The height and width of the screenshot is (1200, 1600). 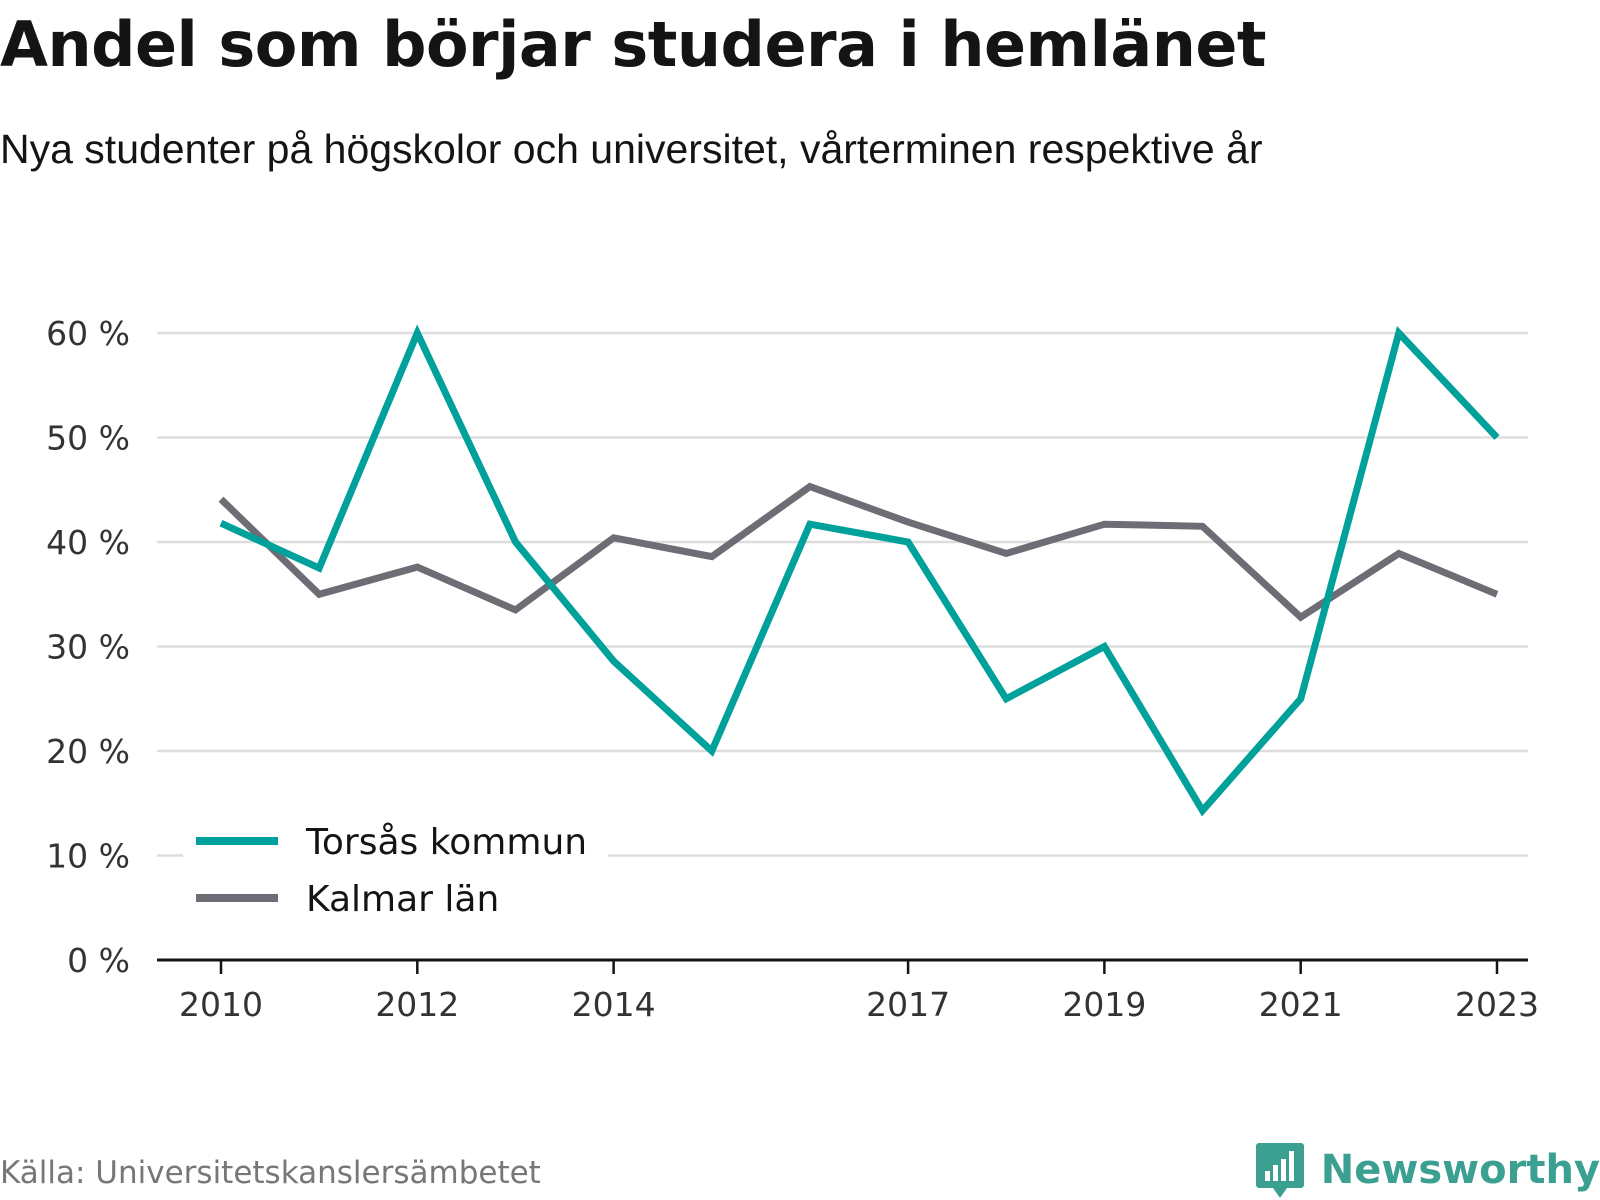 I want to click on x-tick-label: 2017, so click(x=908, y=1004).